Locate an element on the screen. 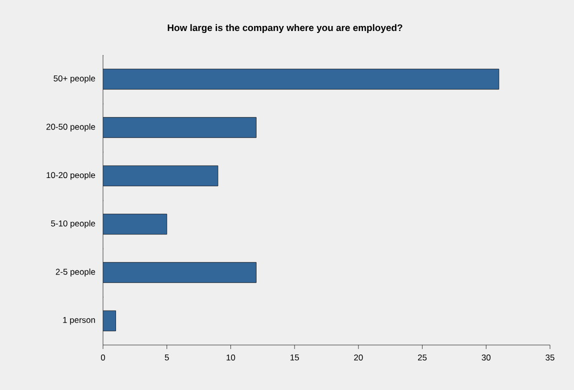 This screenshot has width=574, height=390. x-tick-label: 35 is located at coordinates (550, 357).